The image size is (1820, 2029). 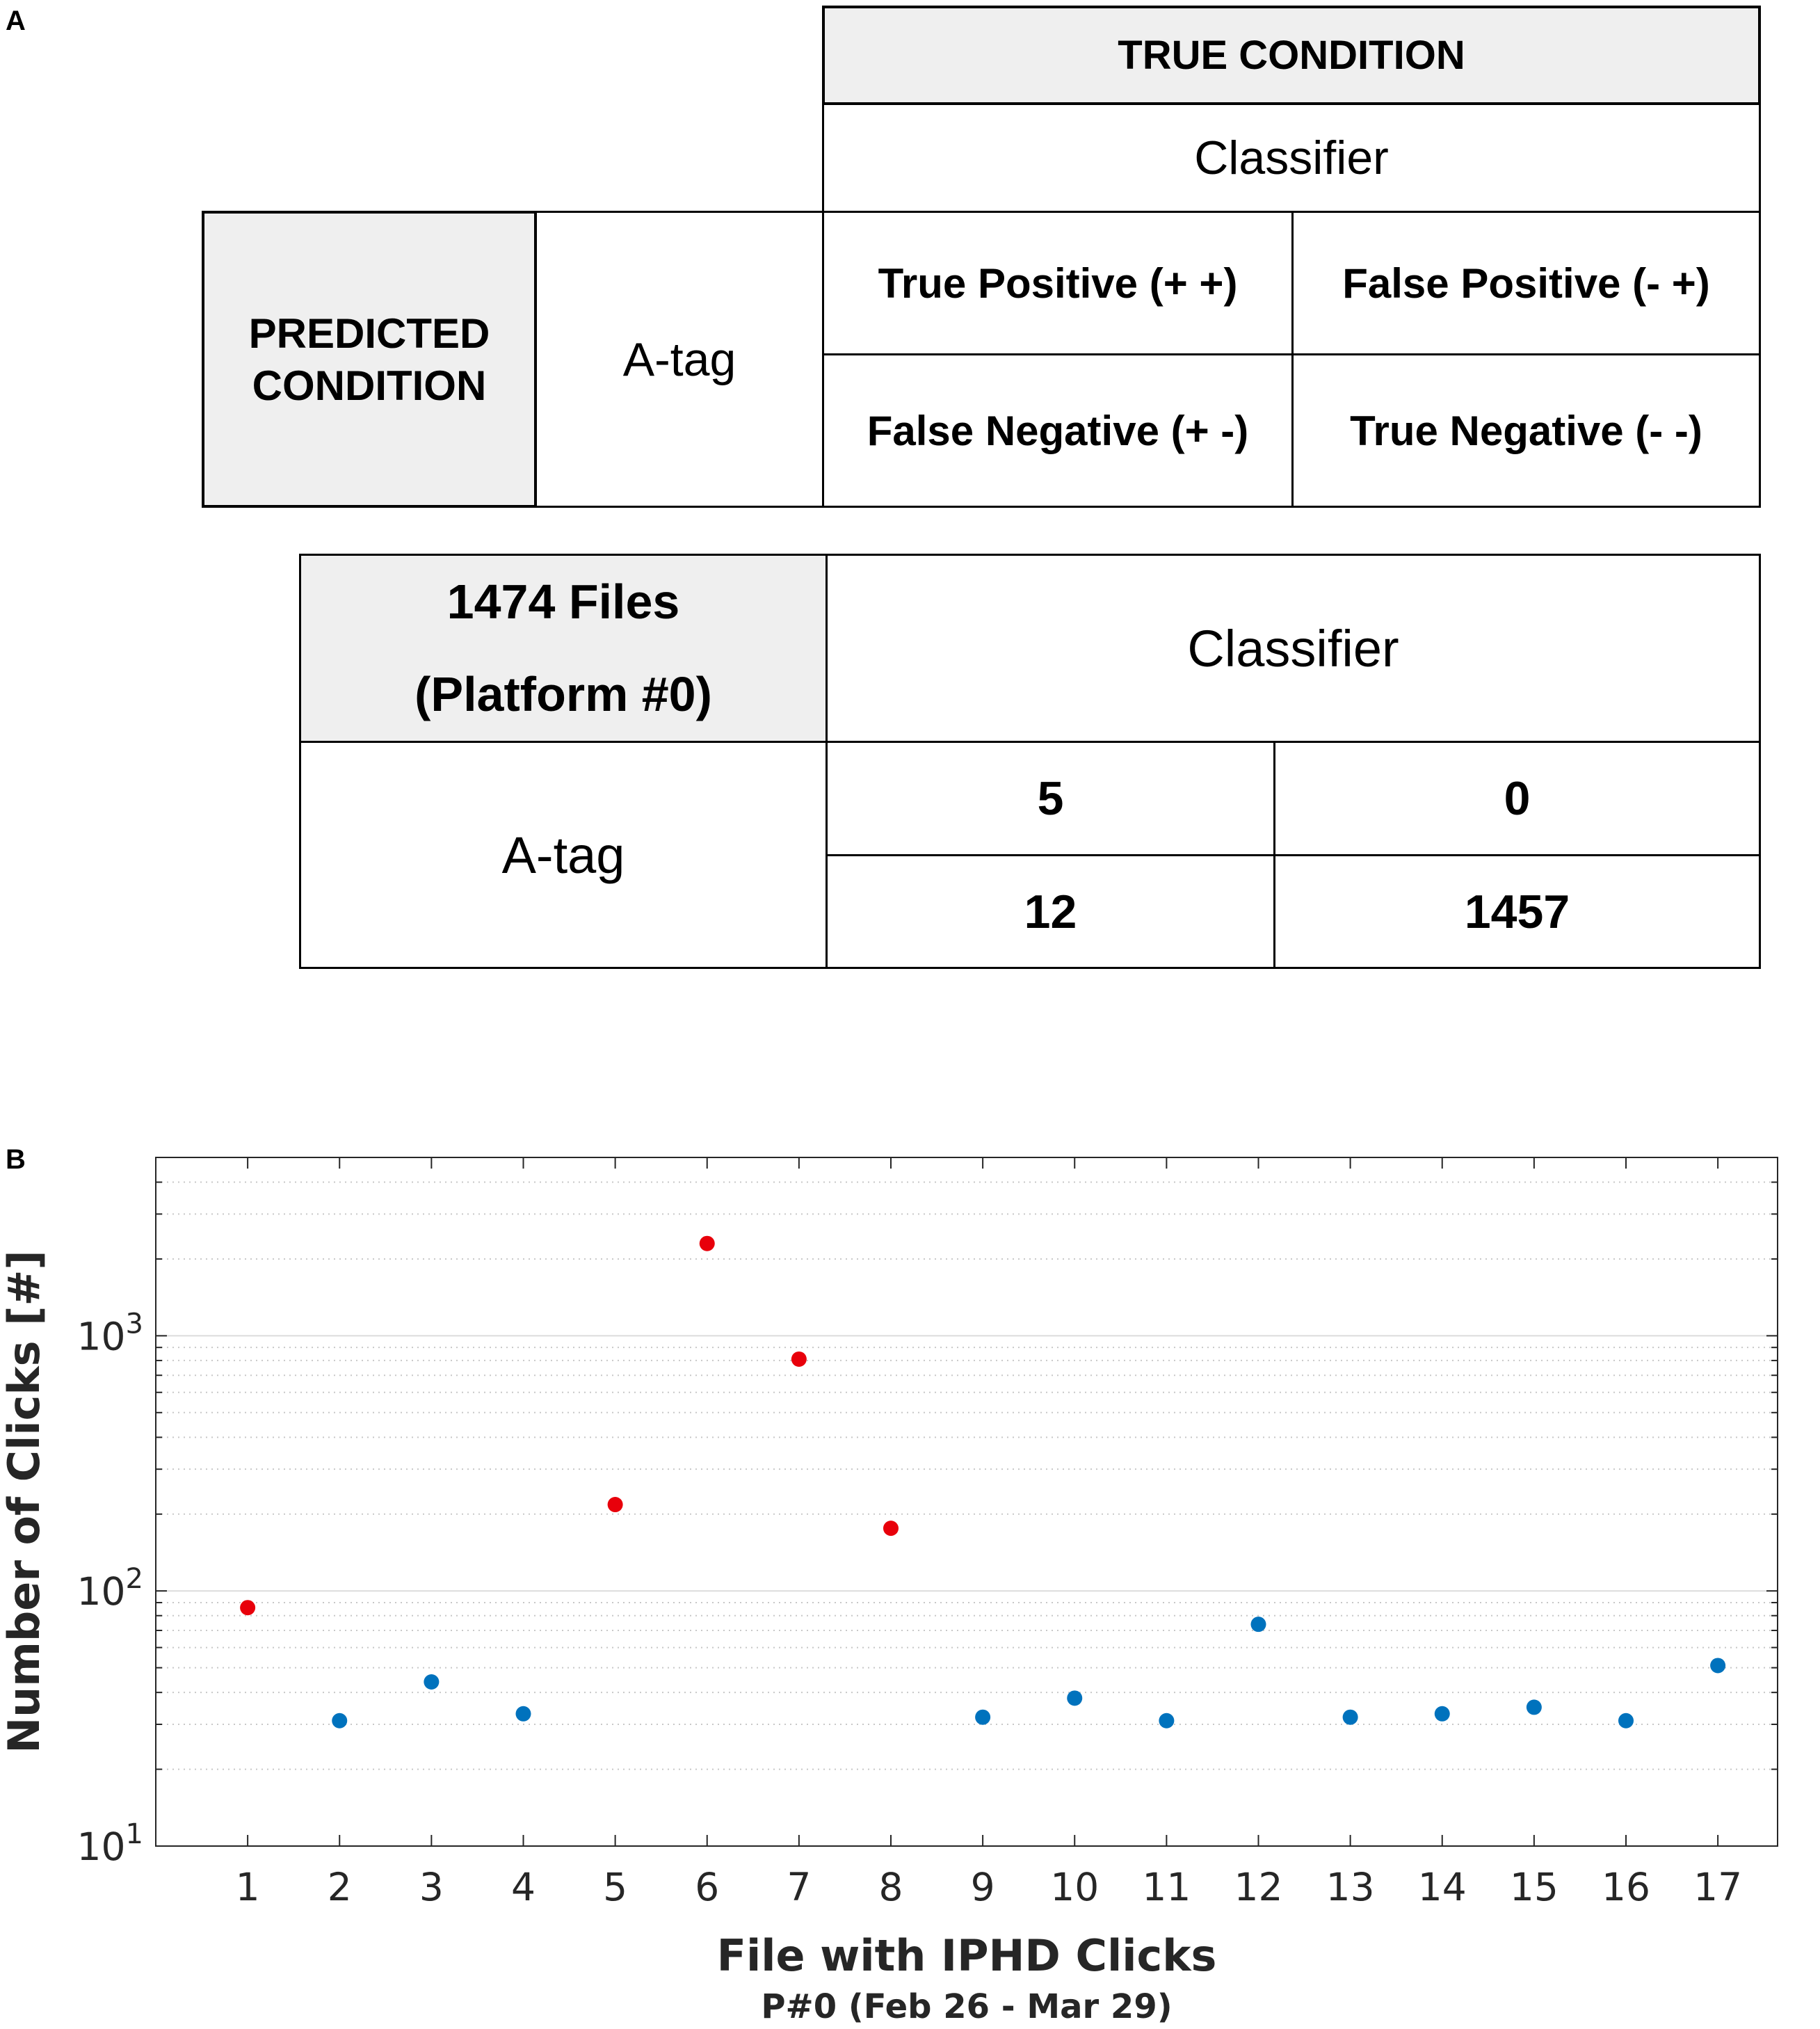 What do you see at coordinates (1350, 1887) in the screenshot?
I see `x-tick-label: 13` at bounding box center [1350, 1887].